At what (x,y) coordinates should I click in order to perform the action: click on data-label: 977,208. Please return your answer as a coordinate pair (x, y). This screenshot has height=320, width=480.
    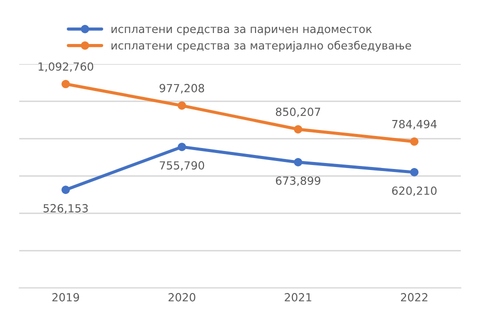
    Looking at the image, I should click on (182, 89).